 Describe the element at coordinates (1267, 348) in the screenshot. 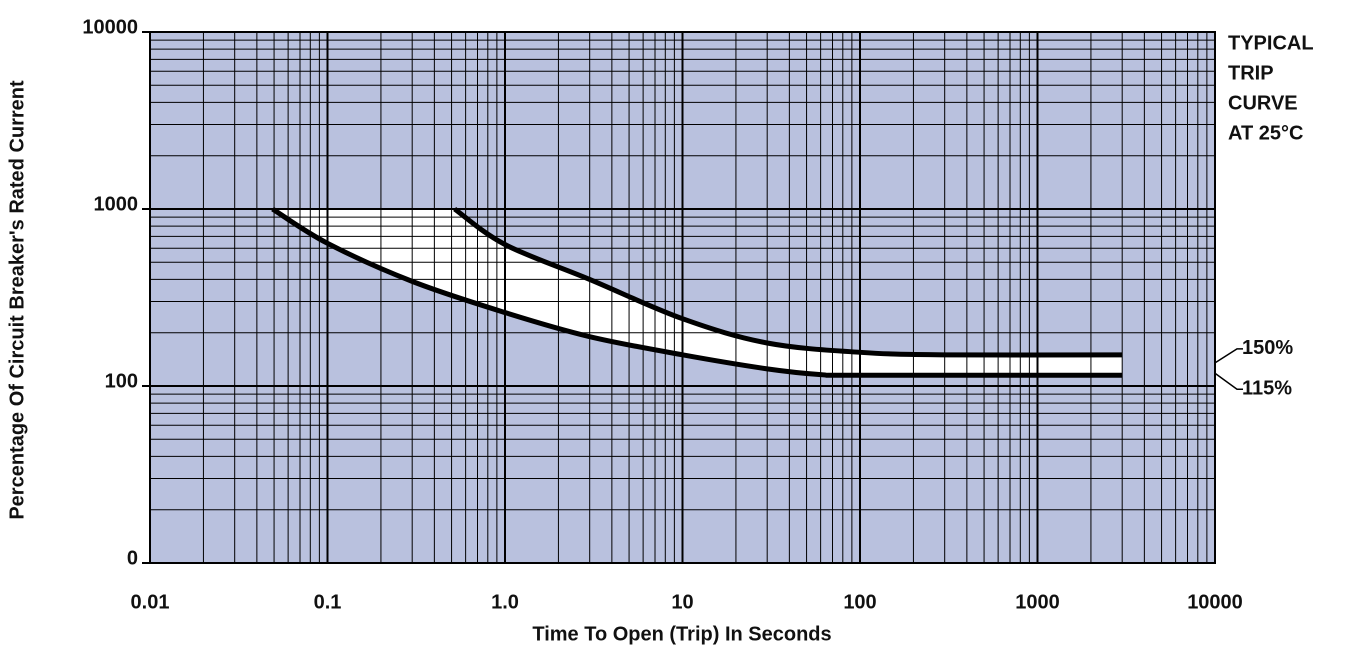

I see `legend-label: 150%` at that location.